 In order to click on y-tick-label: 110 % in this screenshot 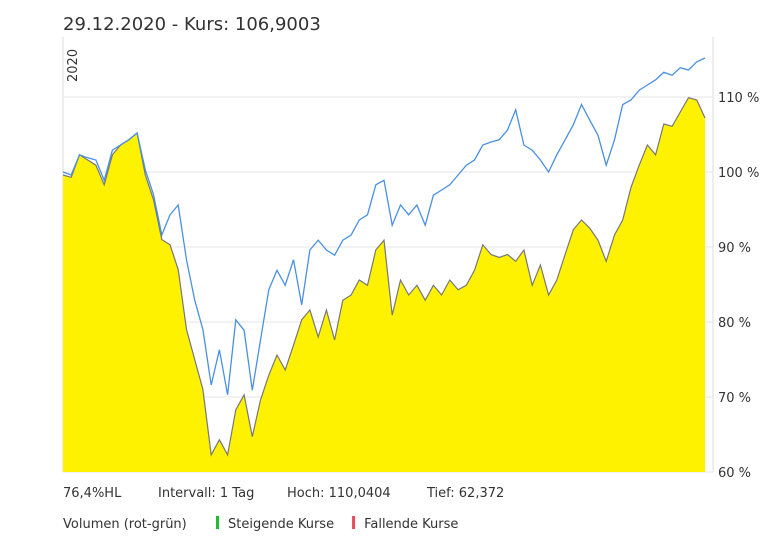, I will do `click(738, 98)`.